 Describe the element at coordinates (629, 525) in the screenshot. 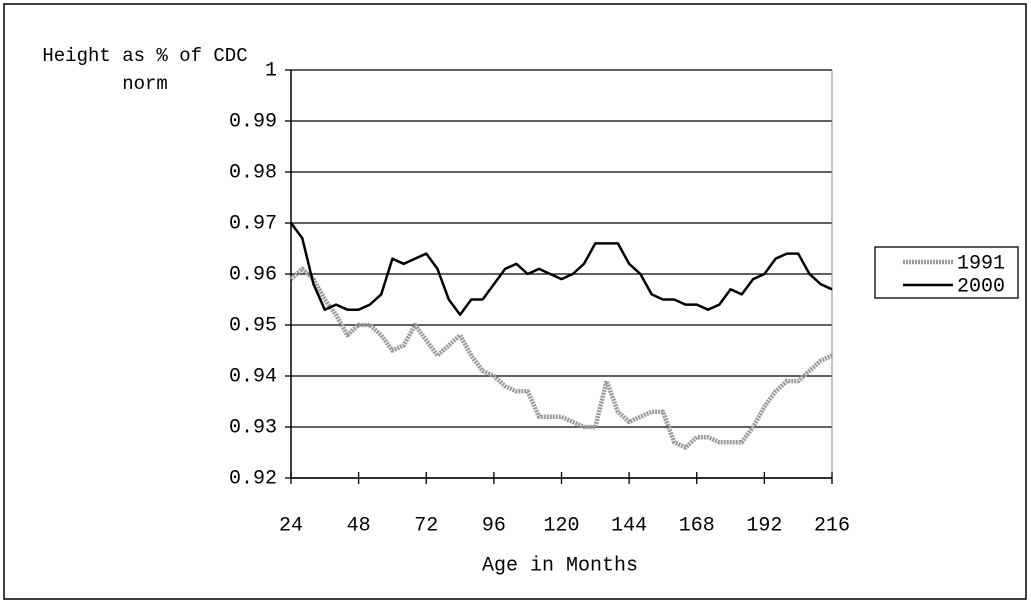

I see `x-tick-label: 144` at that location.